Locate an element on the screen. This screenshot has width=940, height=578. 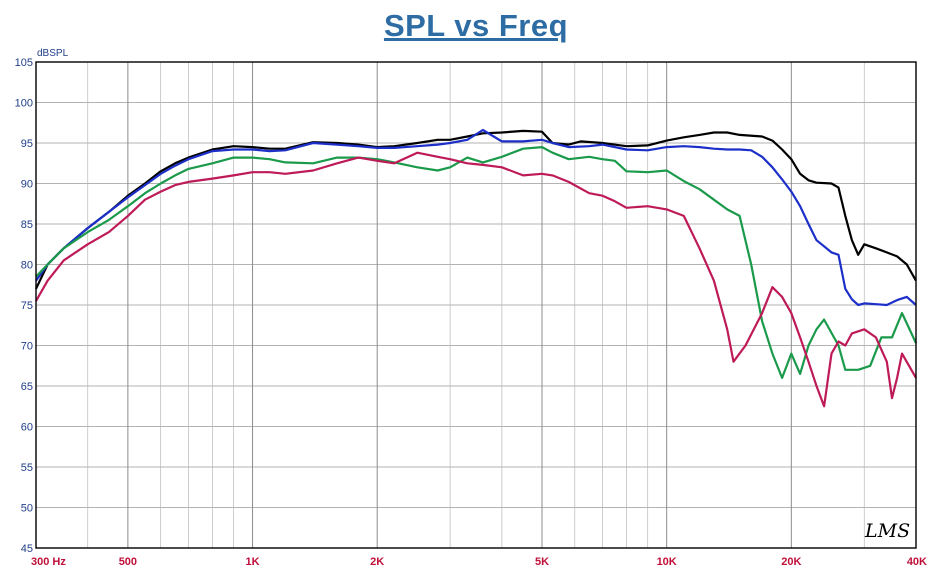
y-tick-label: 55 is located at coordinates (27, 468).